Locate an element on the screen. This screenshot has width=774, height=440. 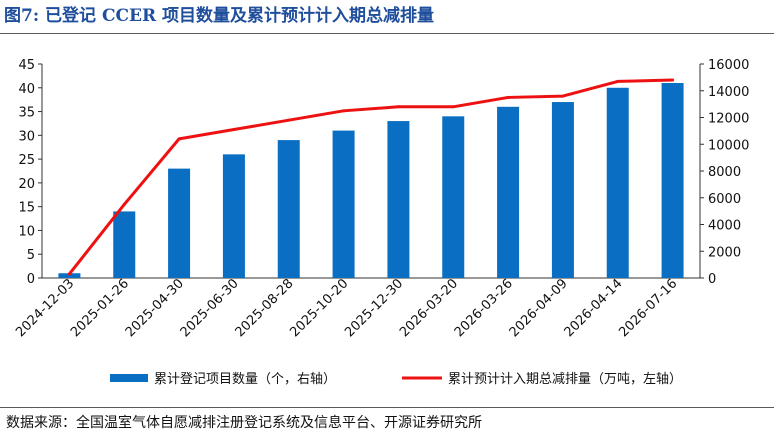
x-tick-label: 2026-03-20 is located at coordinates (429, 308).